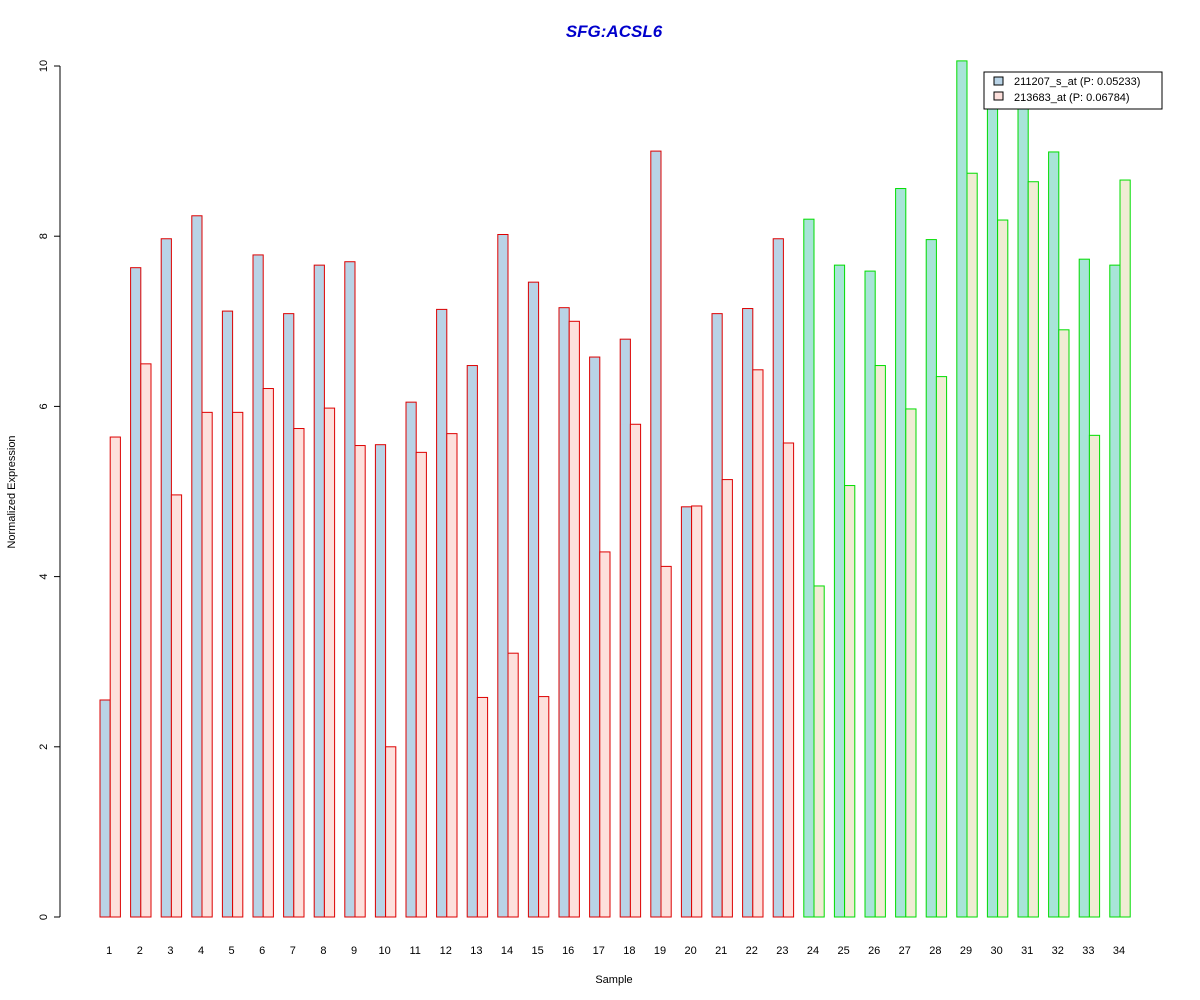 This screenshot has width=1200, height=1000. What do you see at coordinates (109, 951) in the screenshot?
I see `x-tick-label: 1` at bounding box center [109, 951].